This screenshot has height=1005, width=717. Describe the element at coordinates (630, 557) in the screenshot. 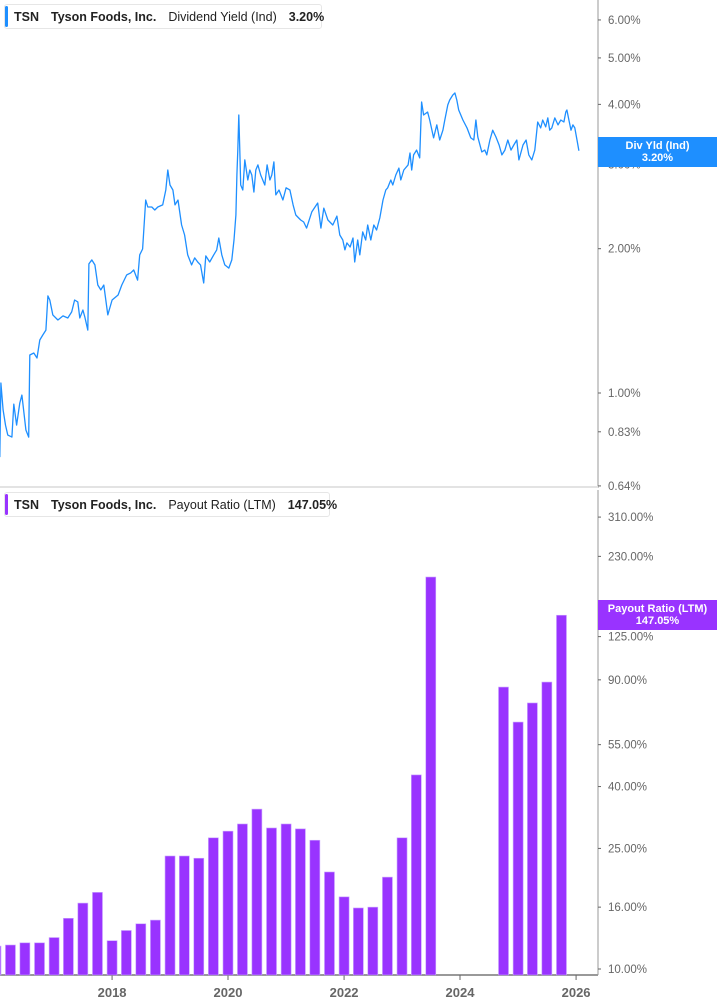

I see `y-tick-label: 230.00%` at that location.